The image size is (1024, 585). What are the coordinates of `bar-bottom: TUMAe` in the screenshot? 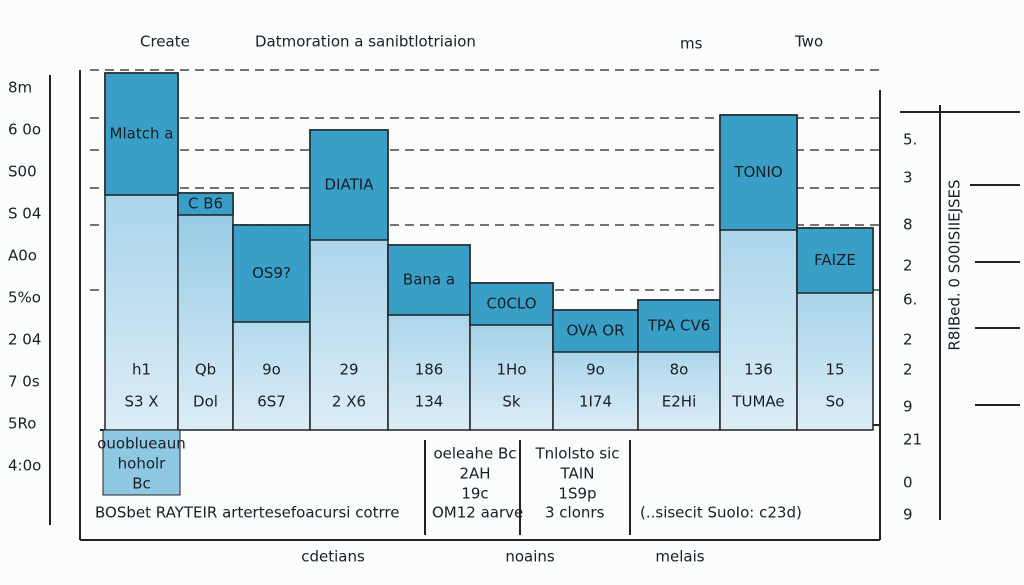 It's located at (757, 402).